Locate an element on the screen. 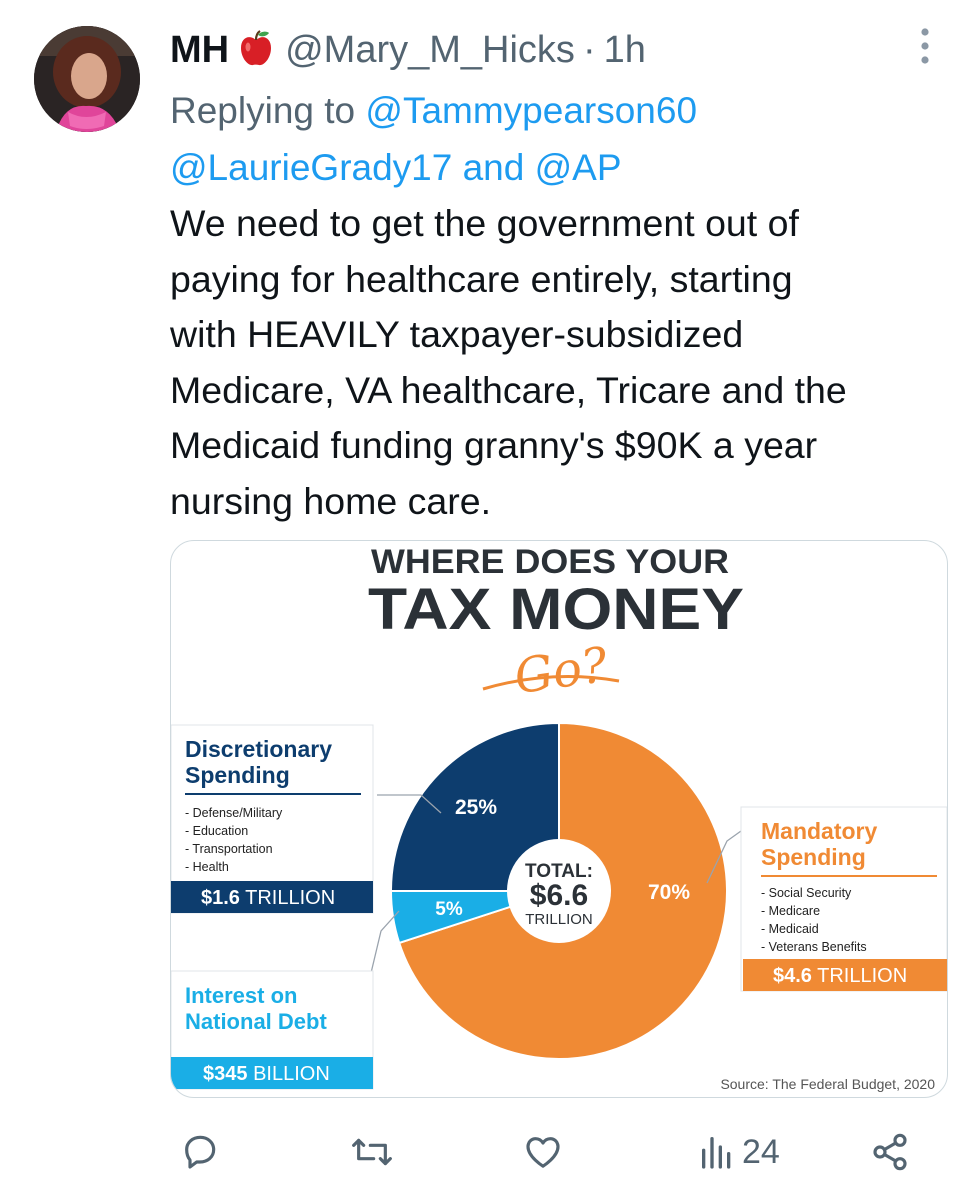  tweet-text-line: We need to get the government out of is located at coordinates (484, 223).